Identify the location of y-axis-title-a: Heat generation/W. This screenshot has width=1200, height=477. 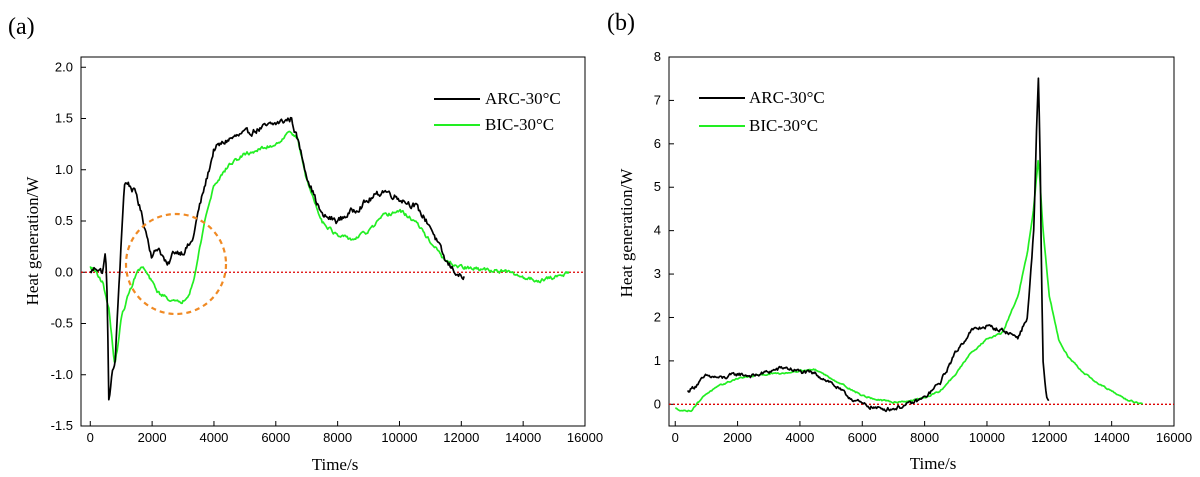
(32, 241).